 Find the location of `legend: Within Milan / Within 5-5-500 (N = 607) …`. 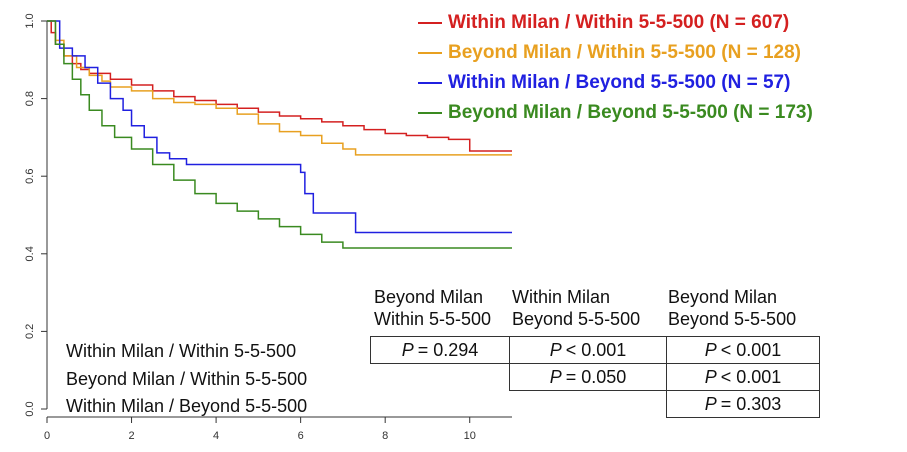

legend: Within Milan / Within 5-5-500 (N = 607) … is located at coordinates (615, 68).